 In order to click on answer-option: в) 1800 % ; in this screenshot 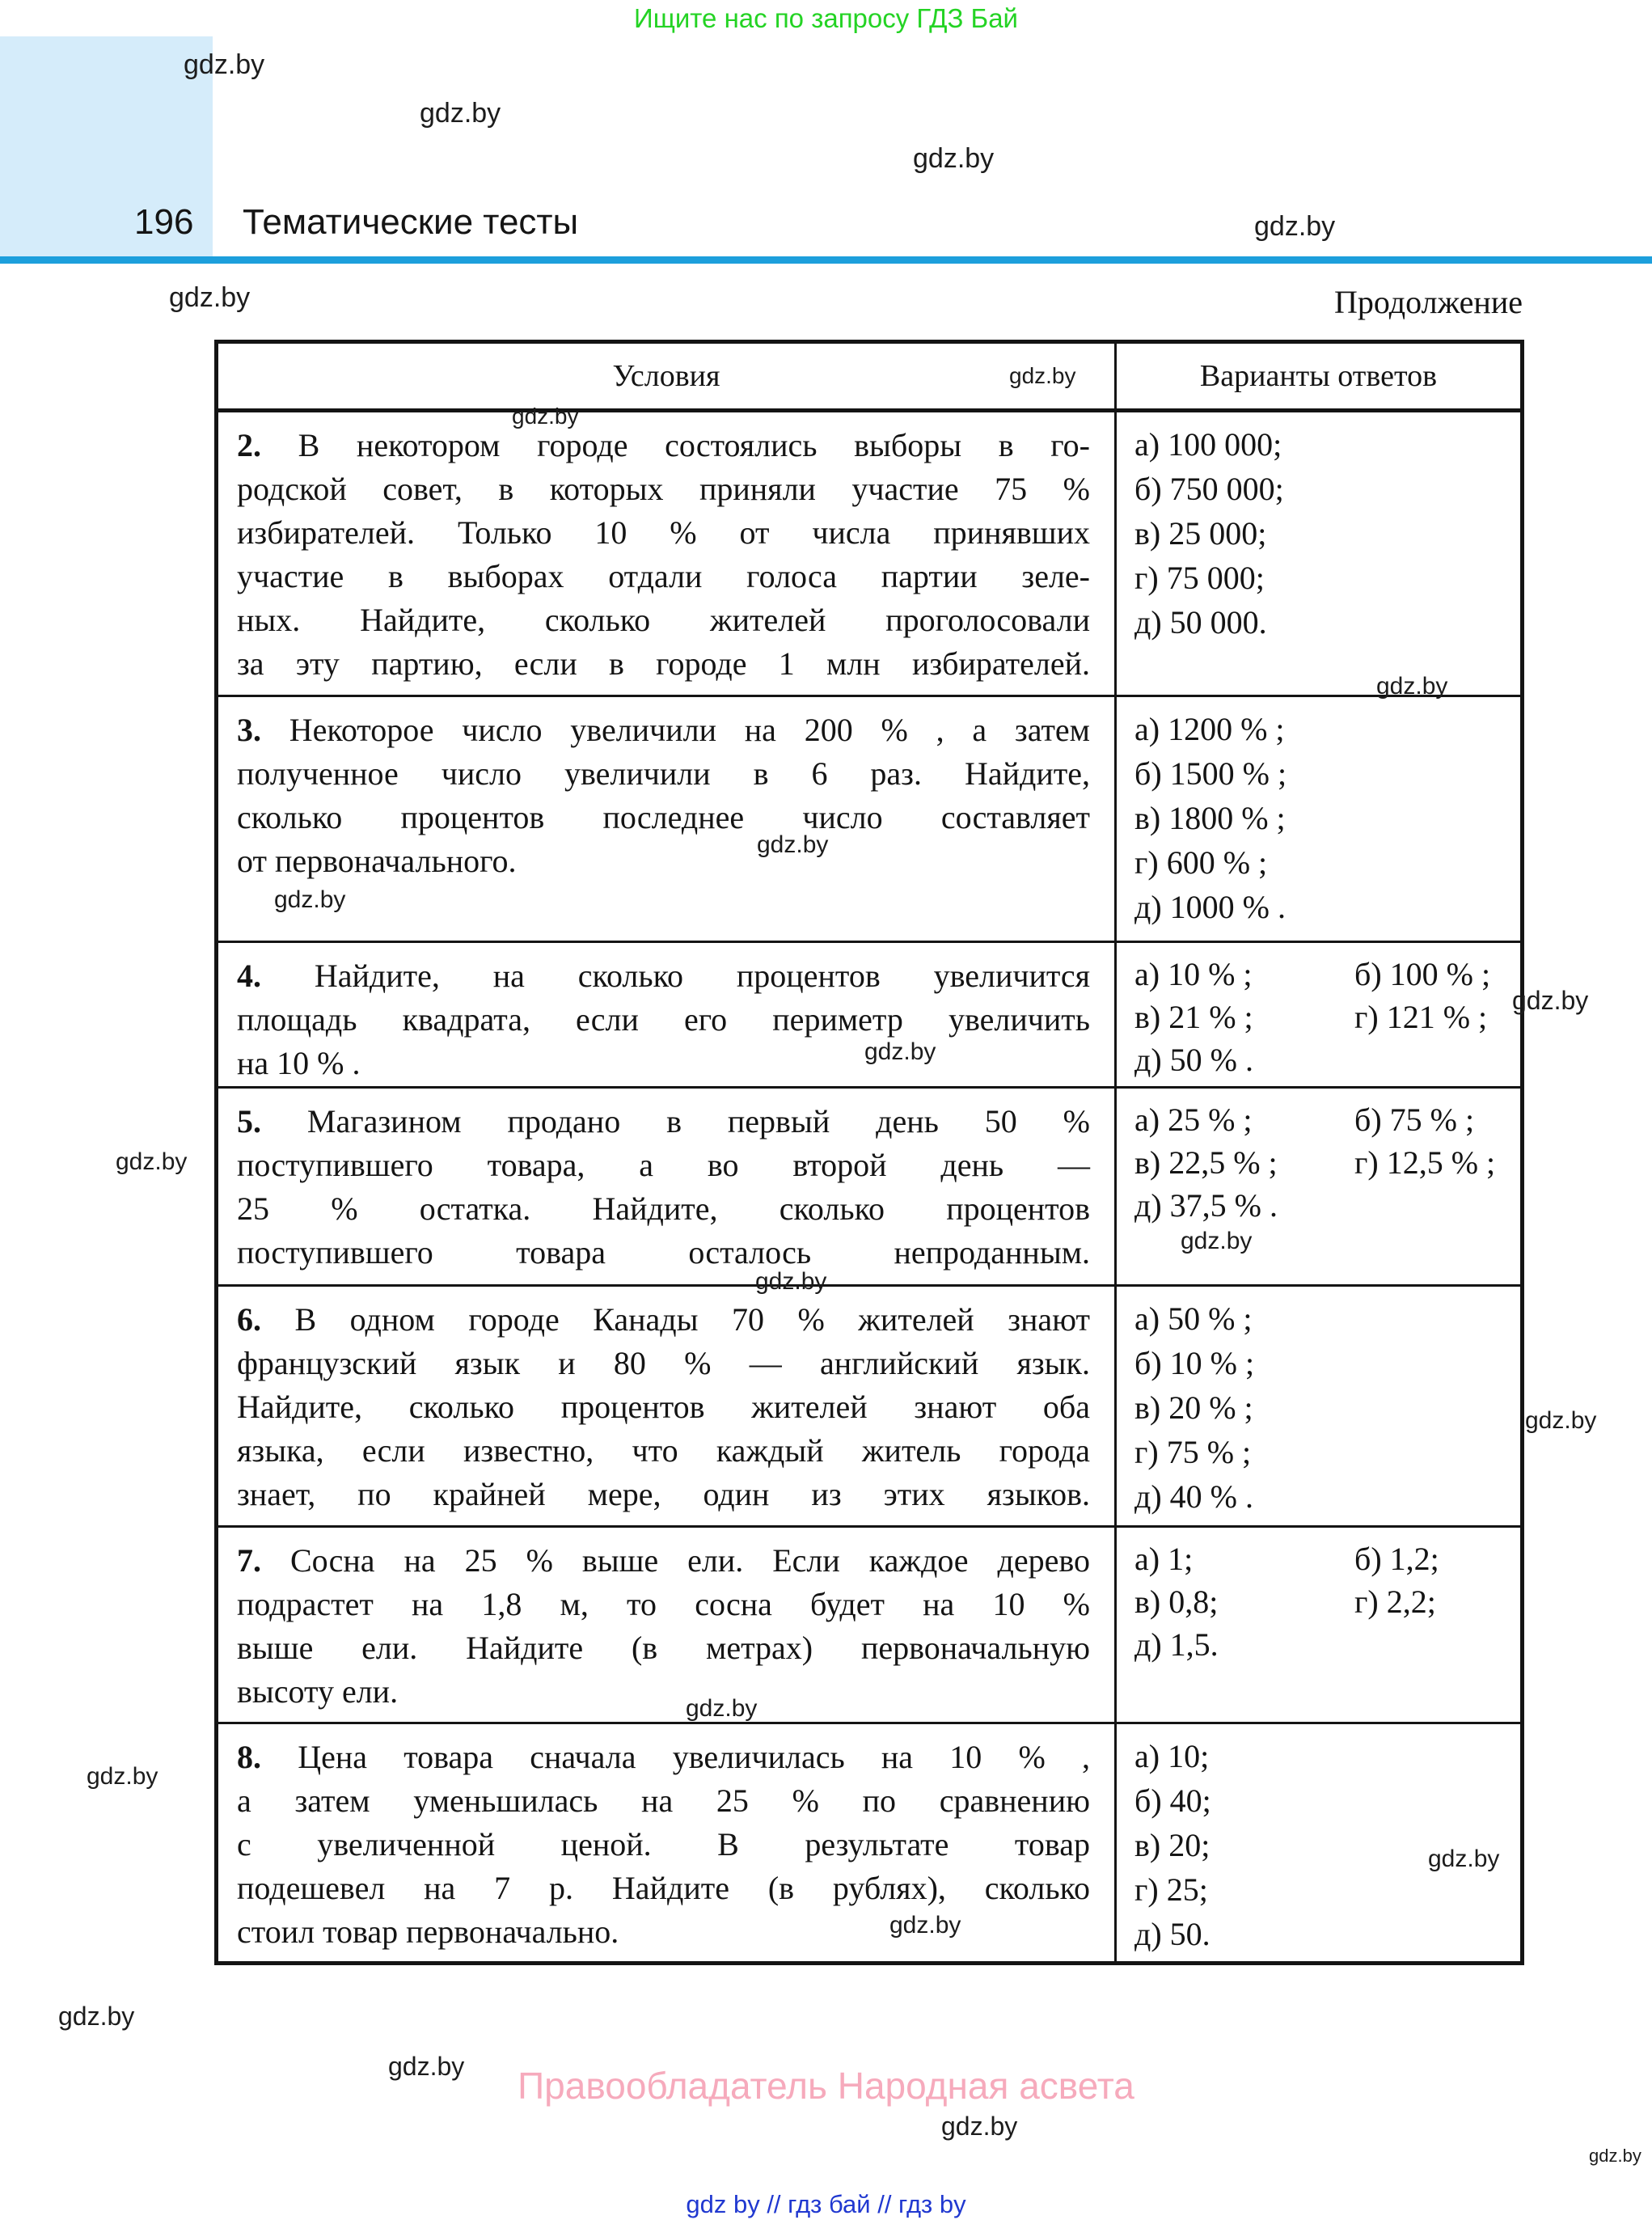, I will do `click(1210, 818)`.